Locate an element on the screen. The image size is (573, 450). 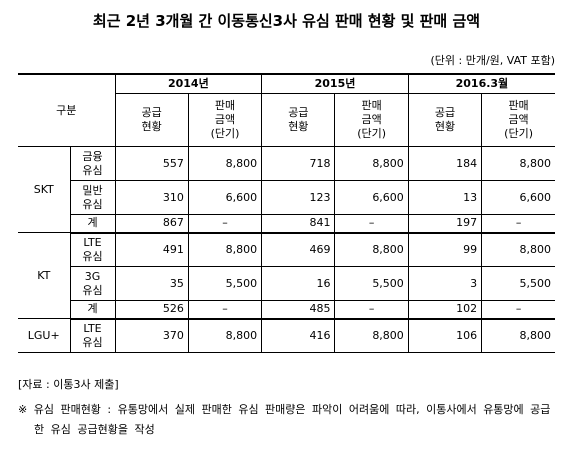
value-cell: 13 is located at coordinates (445, 197).